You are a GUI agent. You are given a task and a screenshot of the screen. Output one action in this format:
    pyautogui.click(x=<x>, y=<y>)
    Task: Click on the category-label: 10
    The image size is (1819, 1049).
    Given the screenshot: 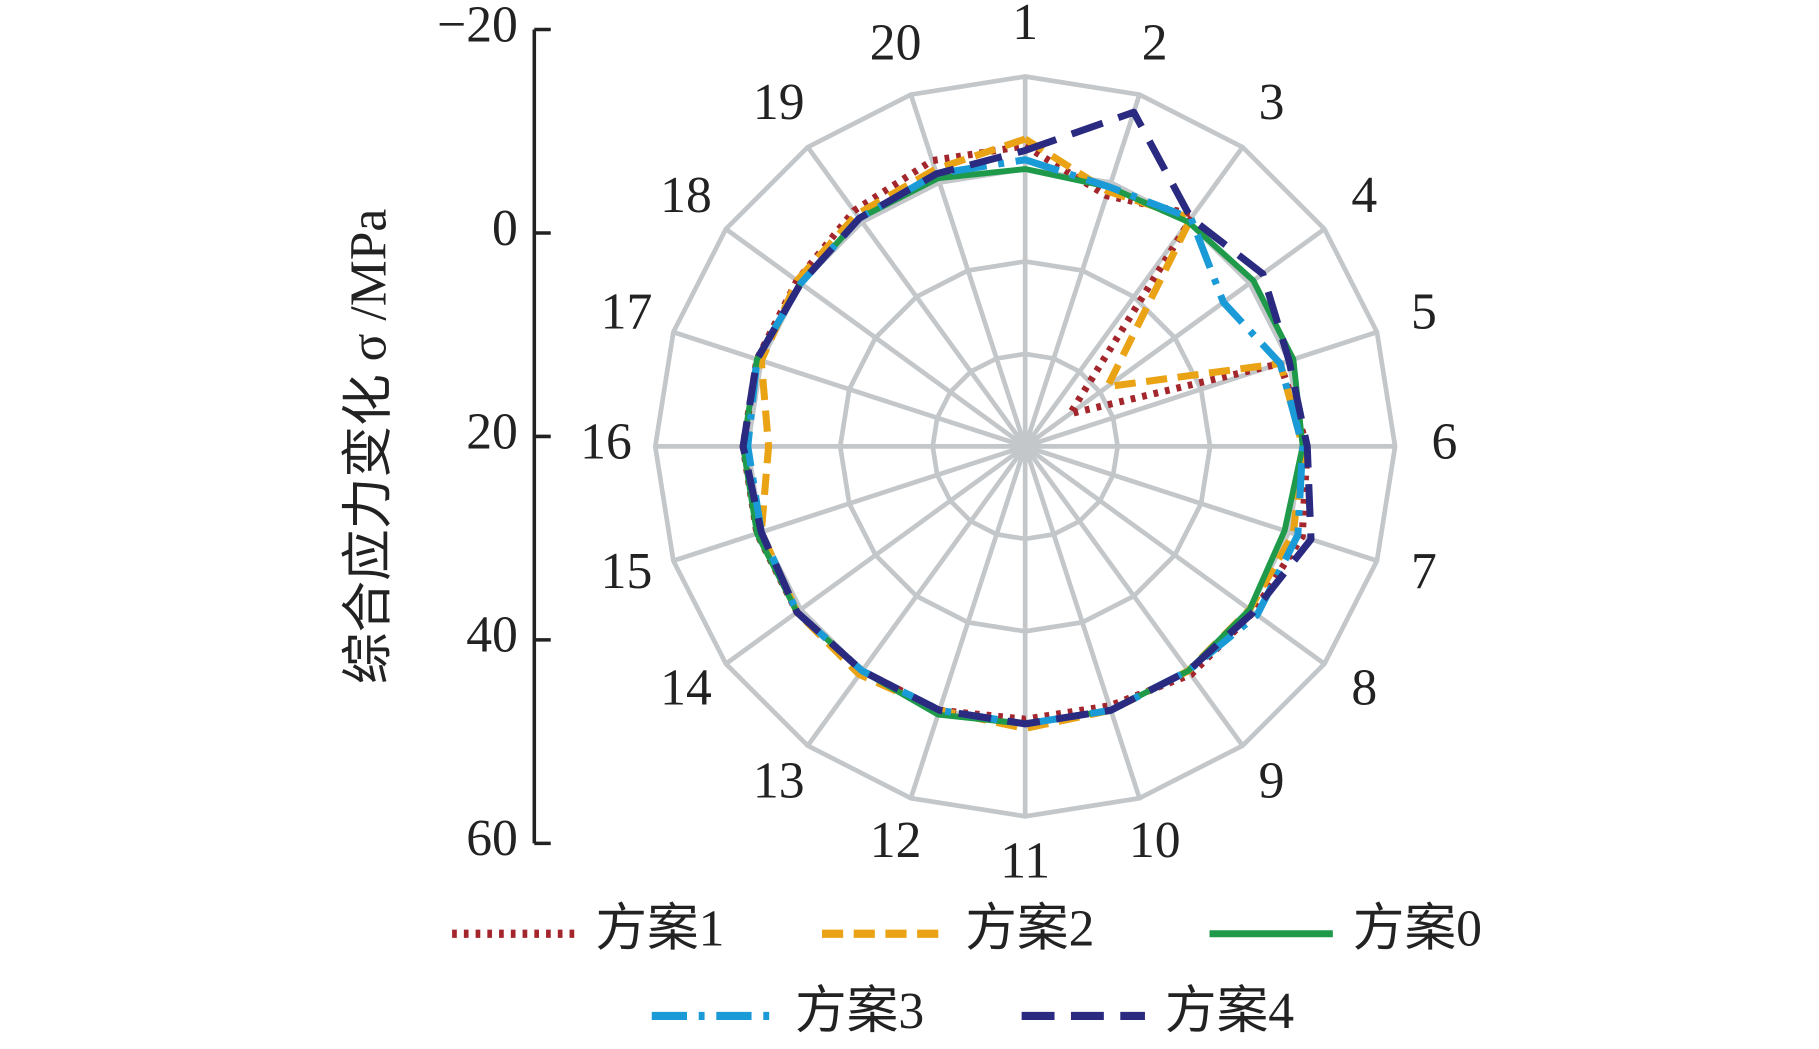 What is the action you would take?
    pyautogui.click(x=1155, y=840)
    